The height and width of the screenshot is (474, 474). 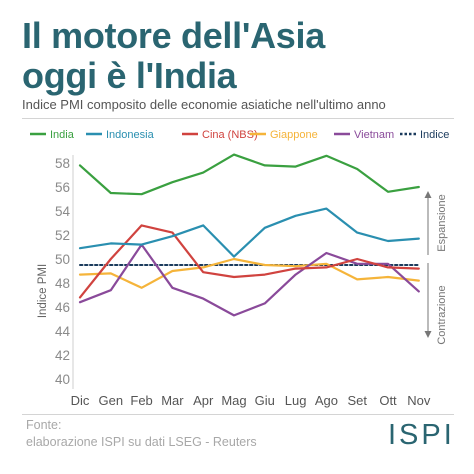 I want to click on y-tick-label: 48, so click(x=62, y=283).